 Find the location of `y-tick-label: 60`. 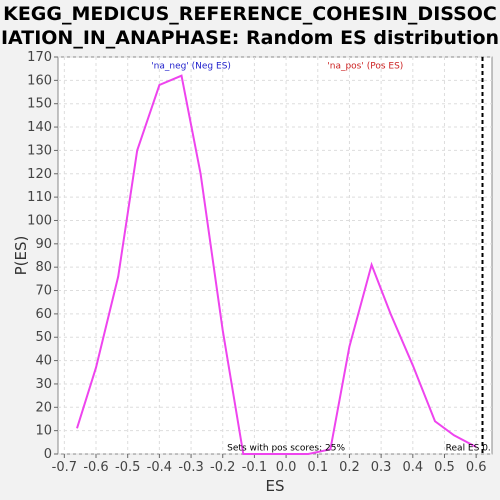

y-tick-label: 60 is located at coordinates (43, 314).